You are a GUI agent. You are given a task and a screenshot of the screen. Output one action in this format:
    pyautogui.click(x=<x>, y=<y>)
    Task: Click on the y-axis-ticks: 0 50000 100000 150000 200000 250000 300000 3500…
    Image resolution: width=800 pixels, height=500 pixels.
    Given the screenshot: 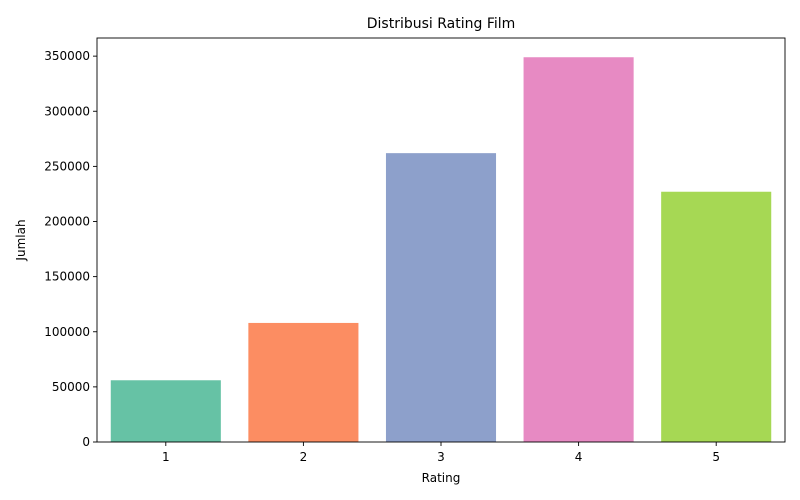 What is the action you would take?
    pyautogui.click(x=70, y=249)
    